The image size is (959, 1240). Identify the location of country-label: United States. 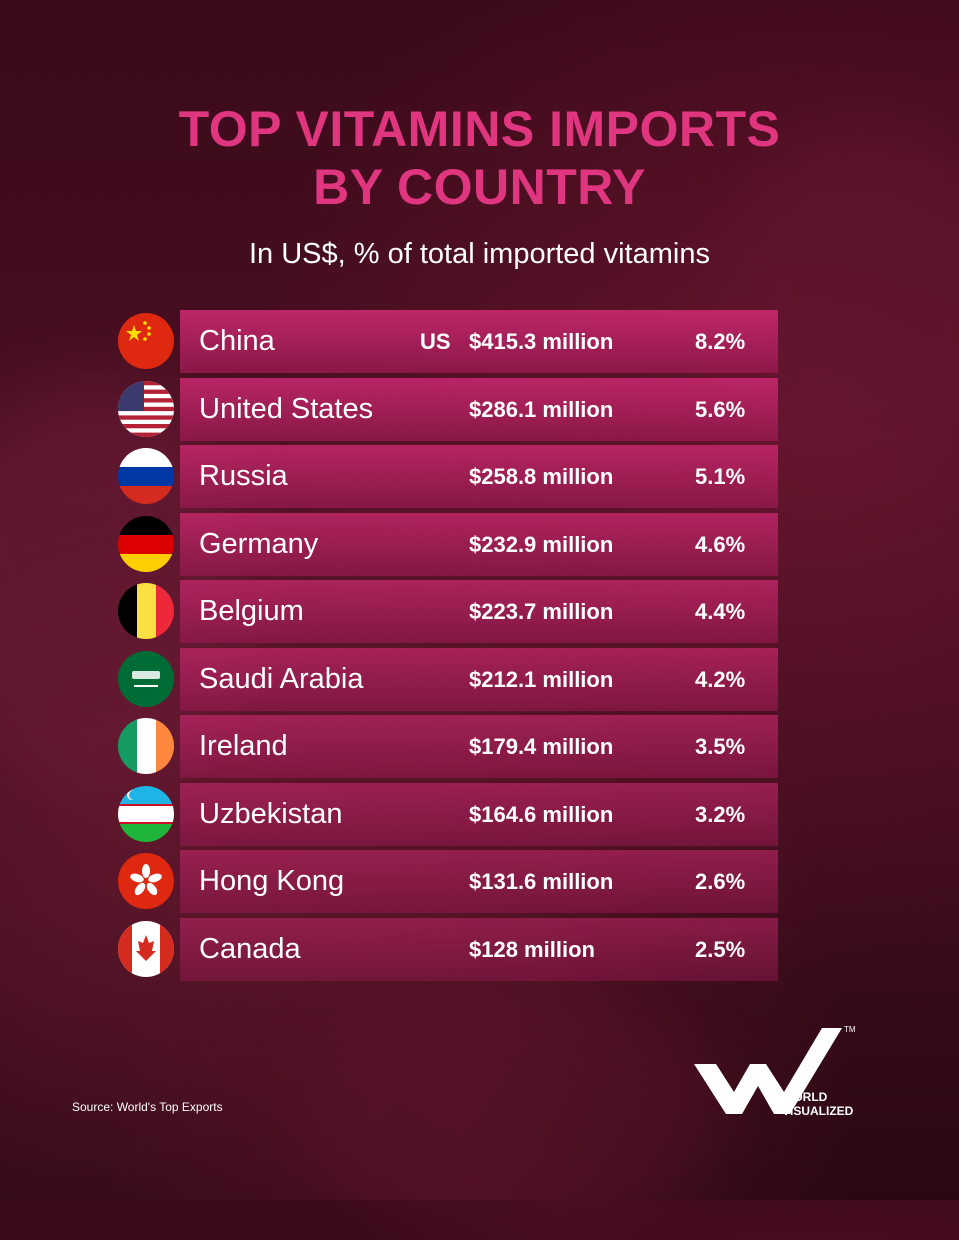
(286, 408).